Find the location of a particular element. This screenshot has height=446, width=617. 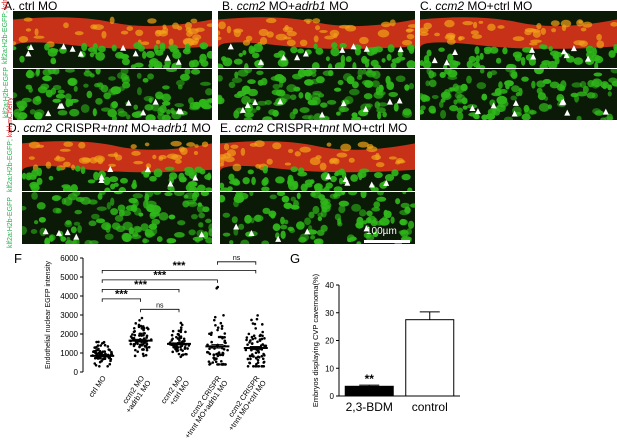

tissue-texture is located at coordinates (117, 165).